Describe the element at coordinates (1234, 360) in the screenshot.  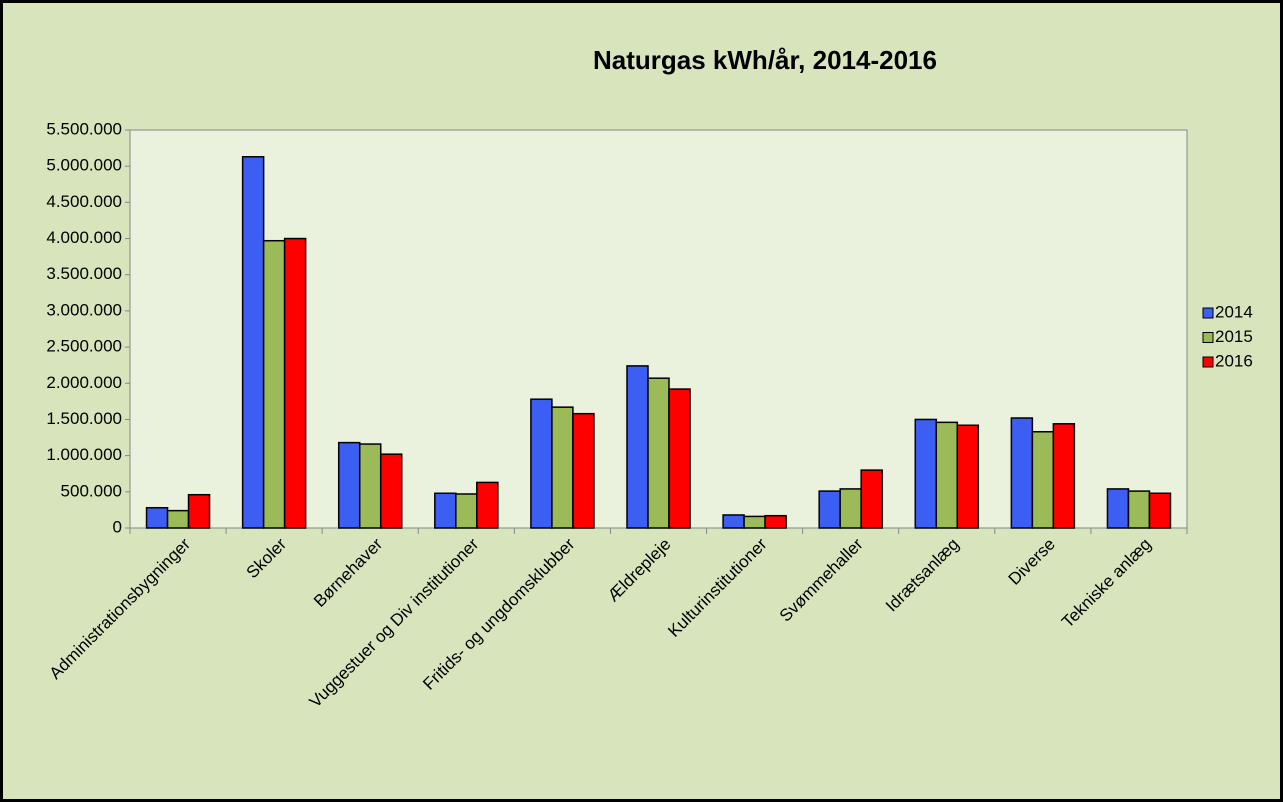
I see `legend-label: 2016` at that location.